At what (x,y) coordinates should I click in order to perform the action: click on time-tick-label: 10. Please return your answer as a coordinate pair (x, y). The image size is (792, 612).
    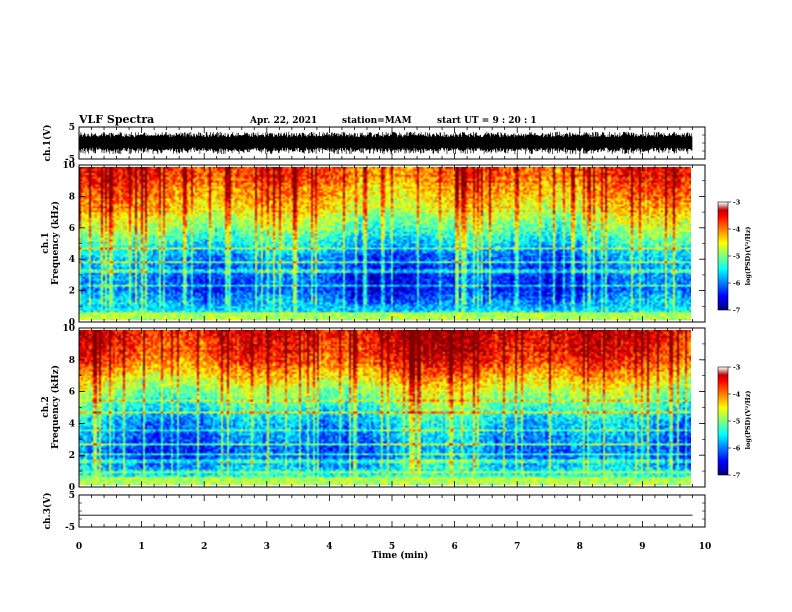
    Looking at the image, I should click on (705, 547).